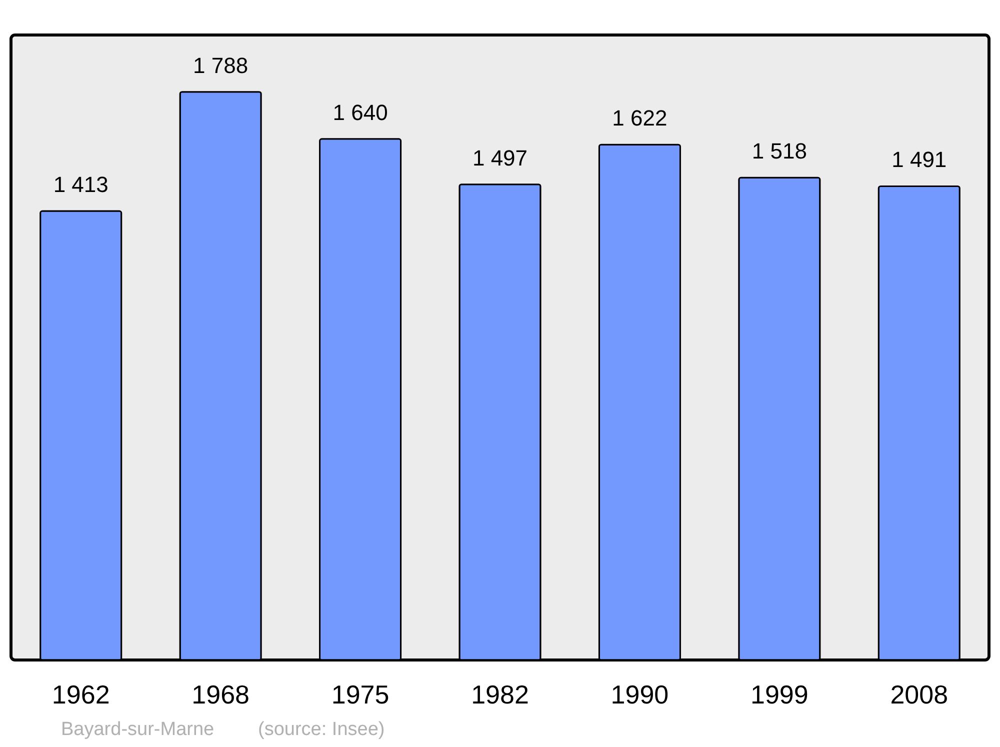  Describe the element at coordinates (360, 112) in the screenshot. I see `data-label: 1 640` at that location.